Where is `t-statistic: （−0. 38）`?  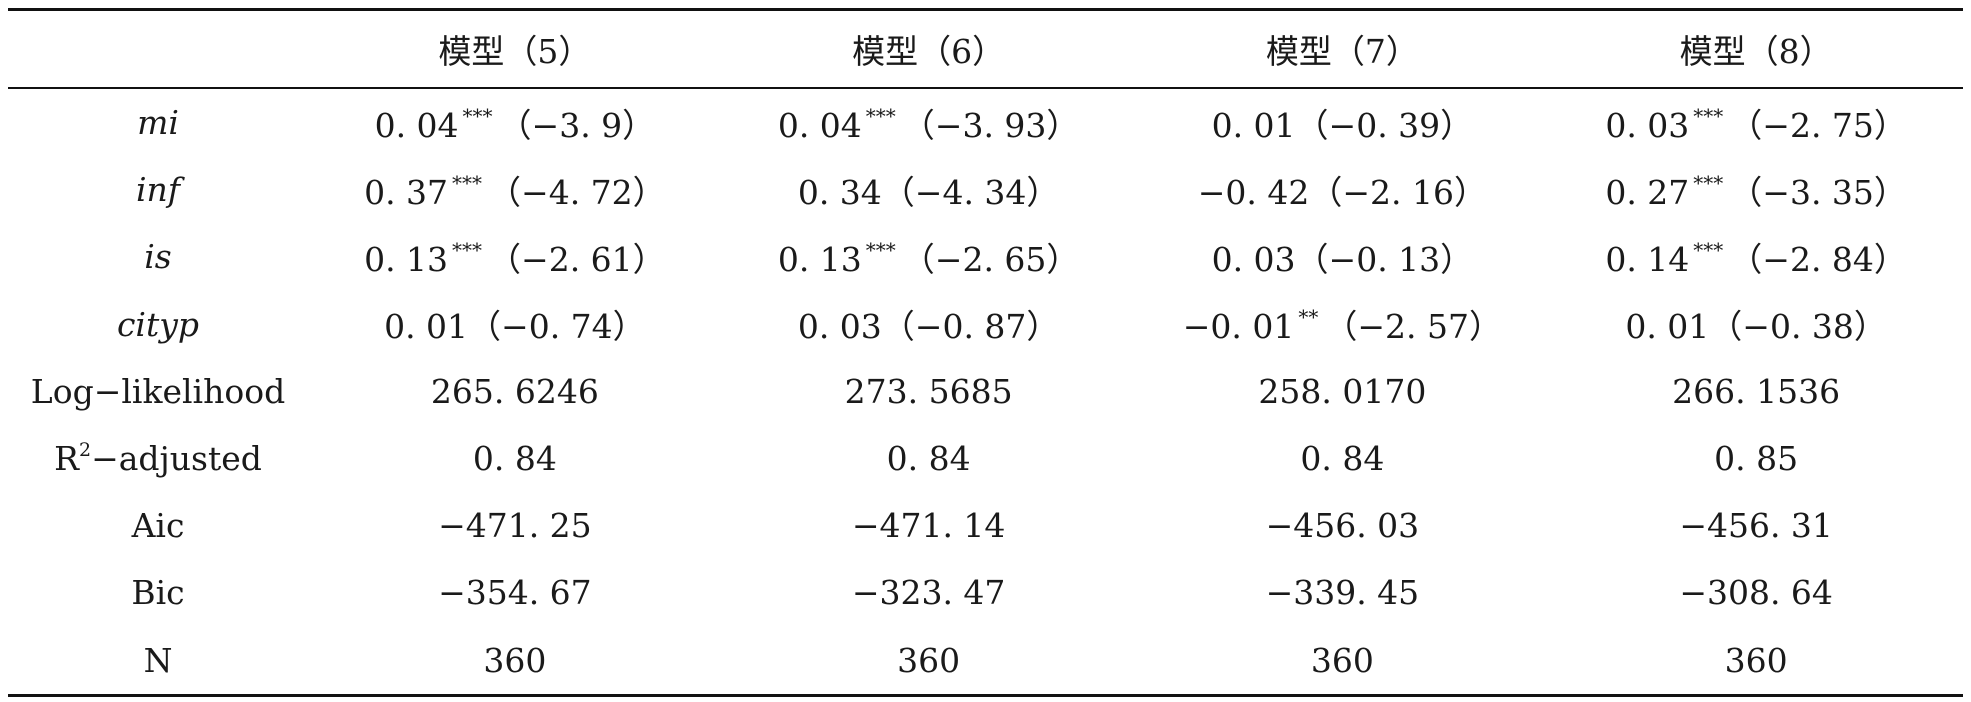
t-statistic: （−0. 38） is located at coordinates (1798, 327).